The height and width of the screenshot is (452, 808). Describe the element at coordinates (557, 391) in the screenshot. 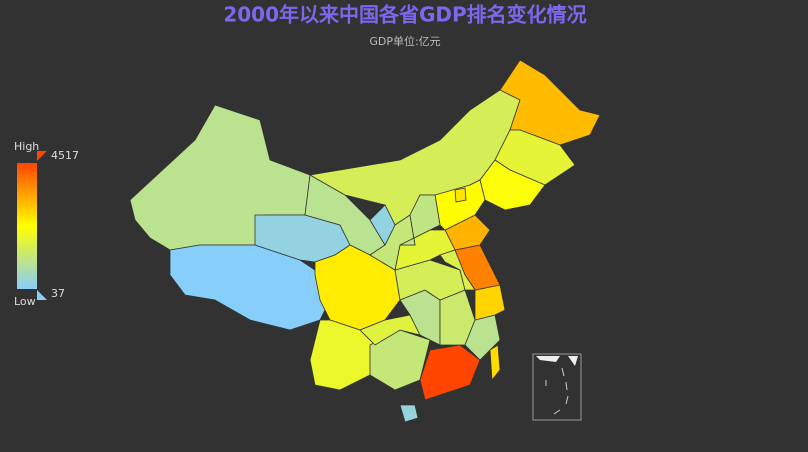

I see `south-sea-islands` at that location.